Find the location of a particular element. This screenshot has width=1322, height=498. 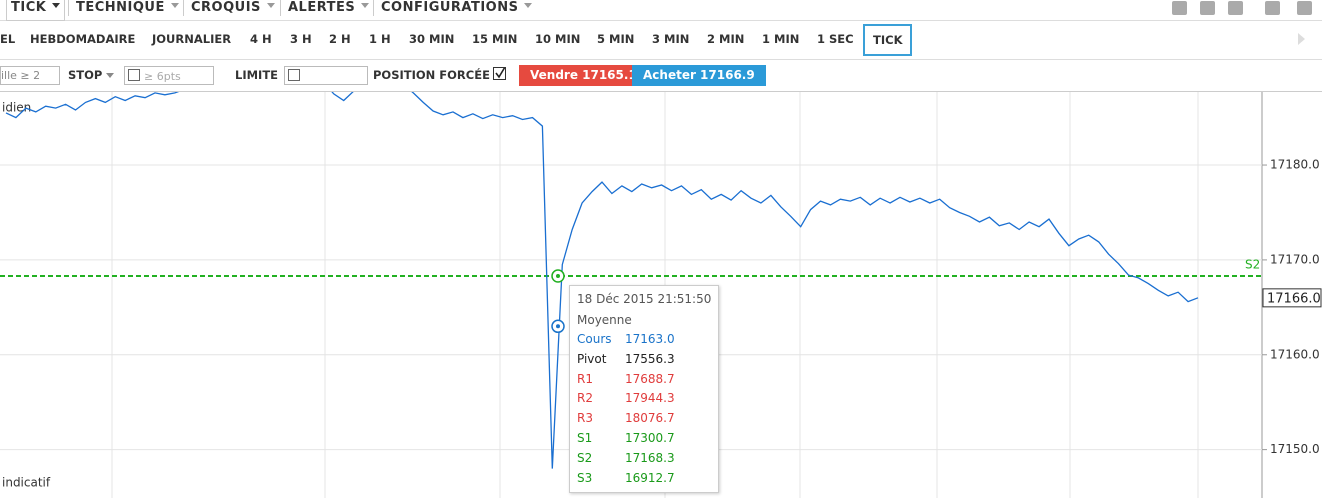

tooltip-row-value: 16912.7 is located at coordinates (650, 477).